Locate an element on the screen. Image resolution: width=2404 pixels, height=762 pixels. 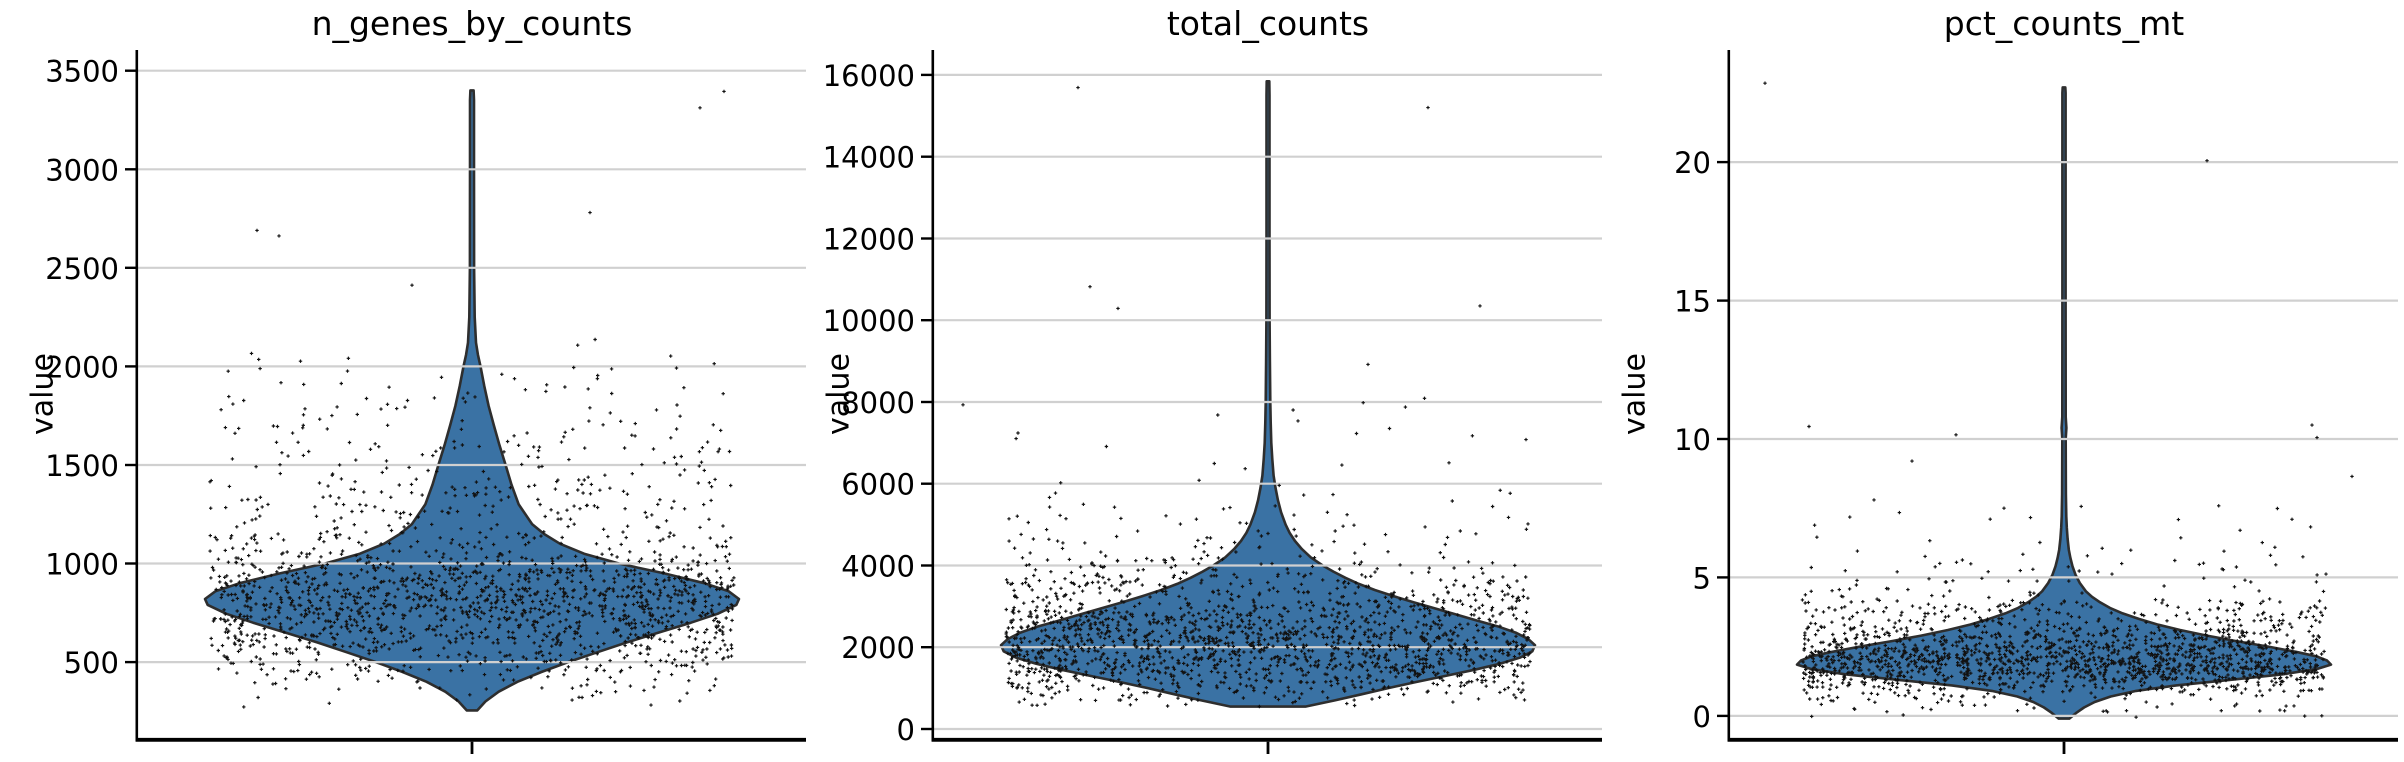
y-tick-label: 10000 is located at coordinates (869, 321).